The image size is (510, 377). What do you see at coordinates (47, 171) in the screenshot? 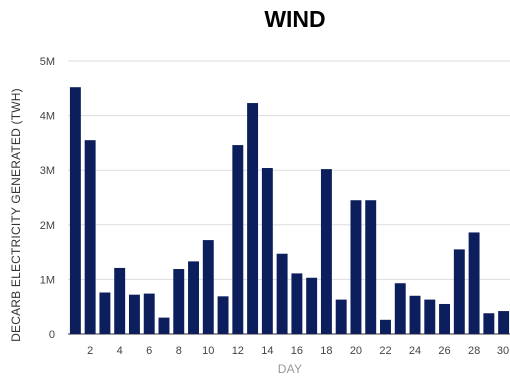
I see `y-tick-label: 3M` at bounding box center [47, 171].